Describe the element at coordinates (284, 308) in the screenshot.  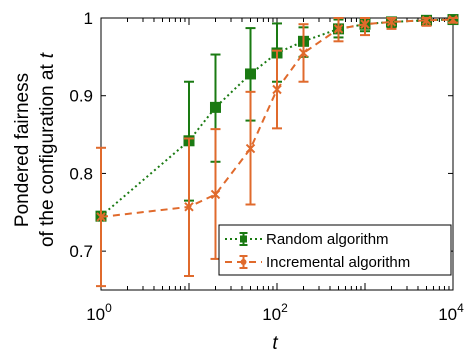
I see `x-tick-label-exponent: 2` at that location.